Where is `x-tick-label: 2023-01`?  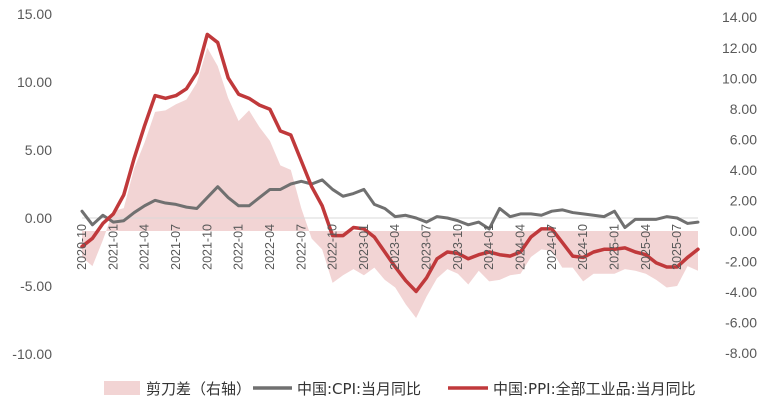 x-tick-label: 2023-01 is located at coordinates (364, 247).